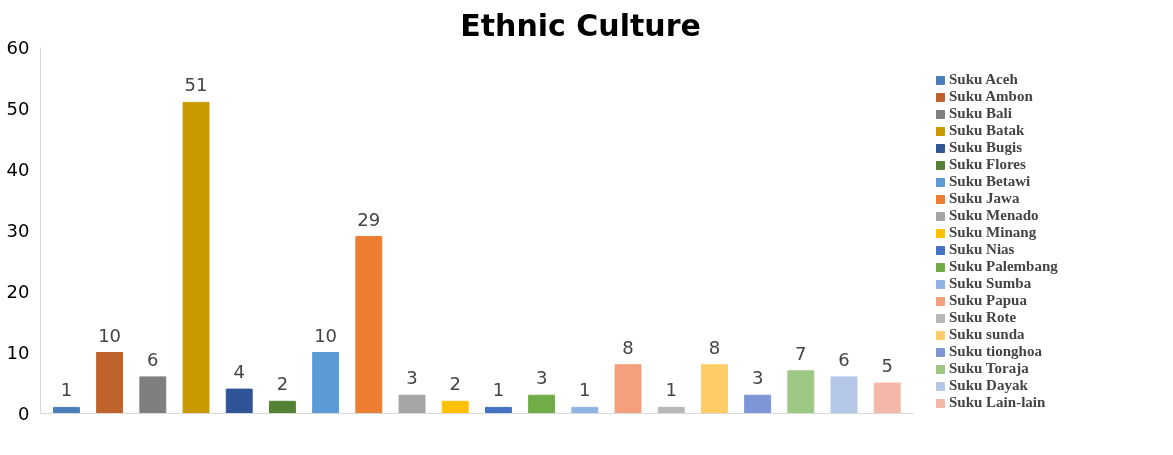 Image resolution: width=1173 pixels, height=455 pixels. I want to click on chart-title: Ethnic Culture, so click(580, 25).